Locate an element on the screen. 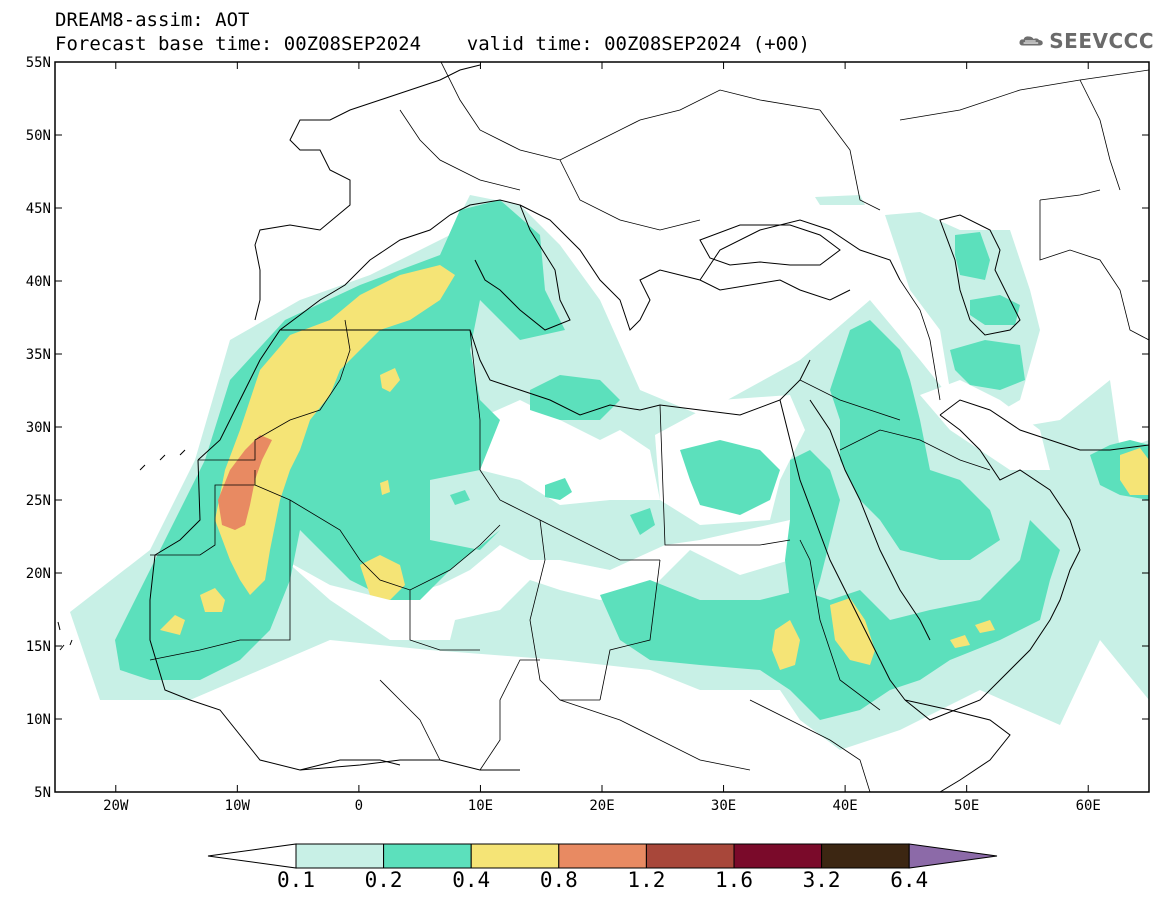  logo-text: SEEVCCC is located at coordinates (1101, 41).